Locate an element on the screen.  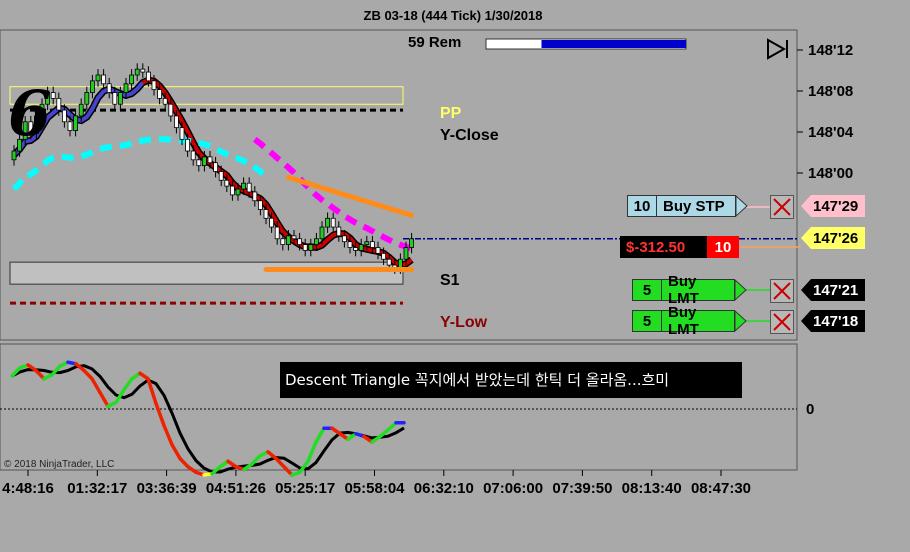
x-tick-label: 03:36:39 is located at coordinates (167, 488).